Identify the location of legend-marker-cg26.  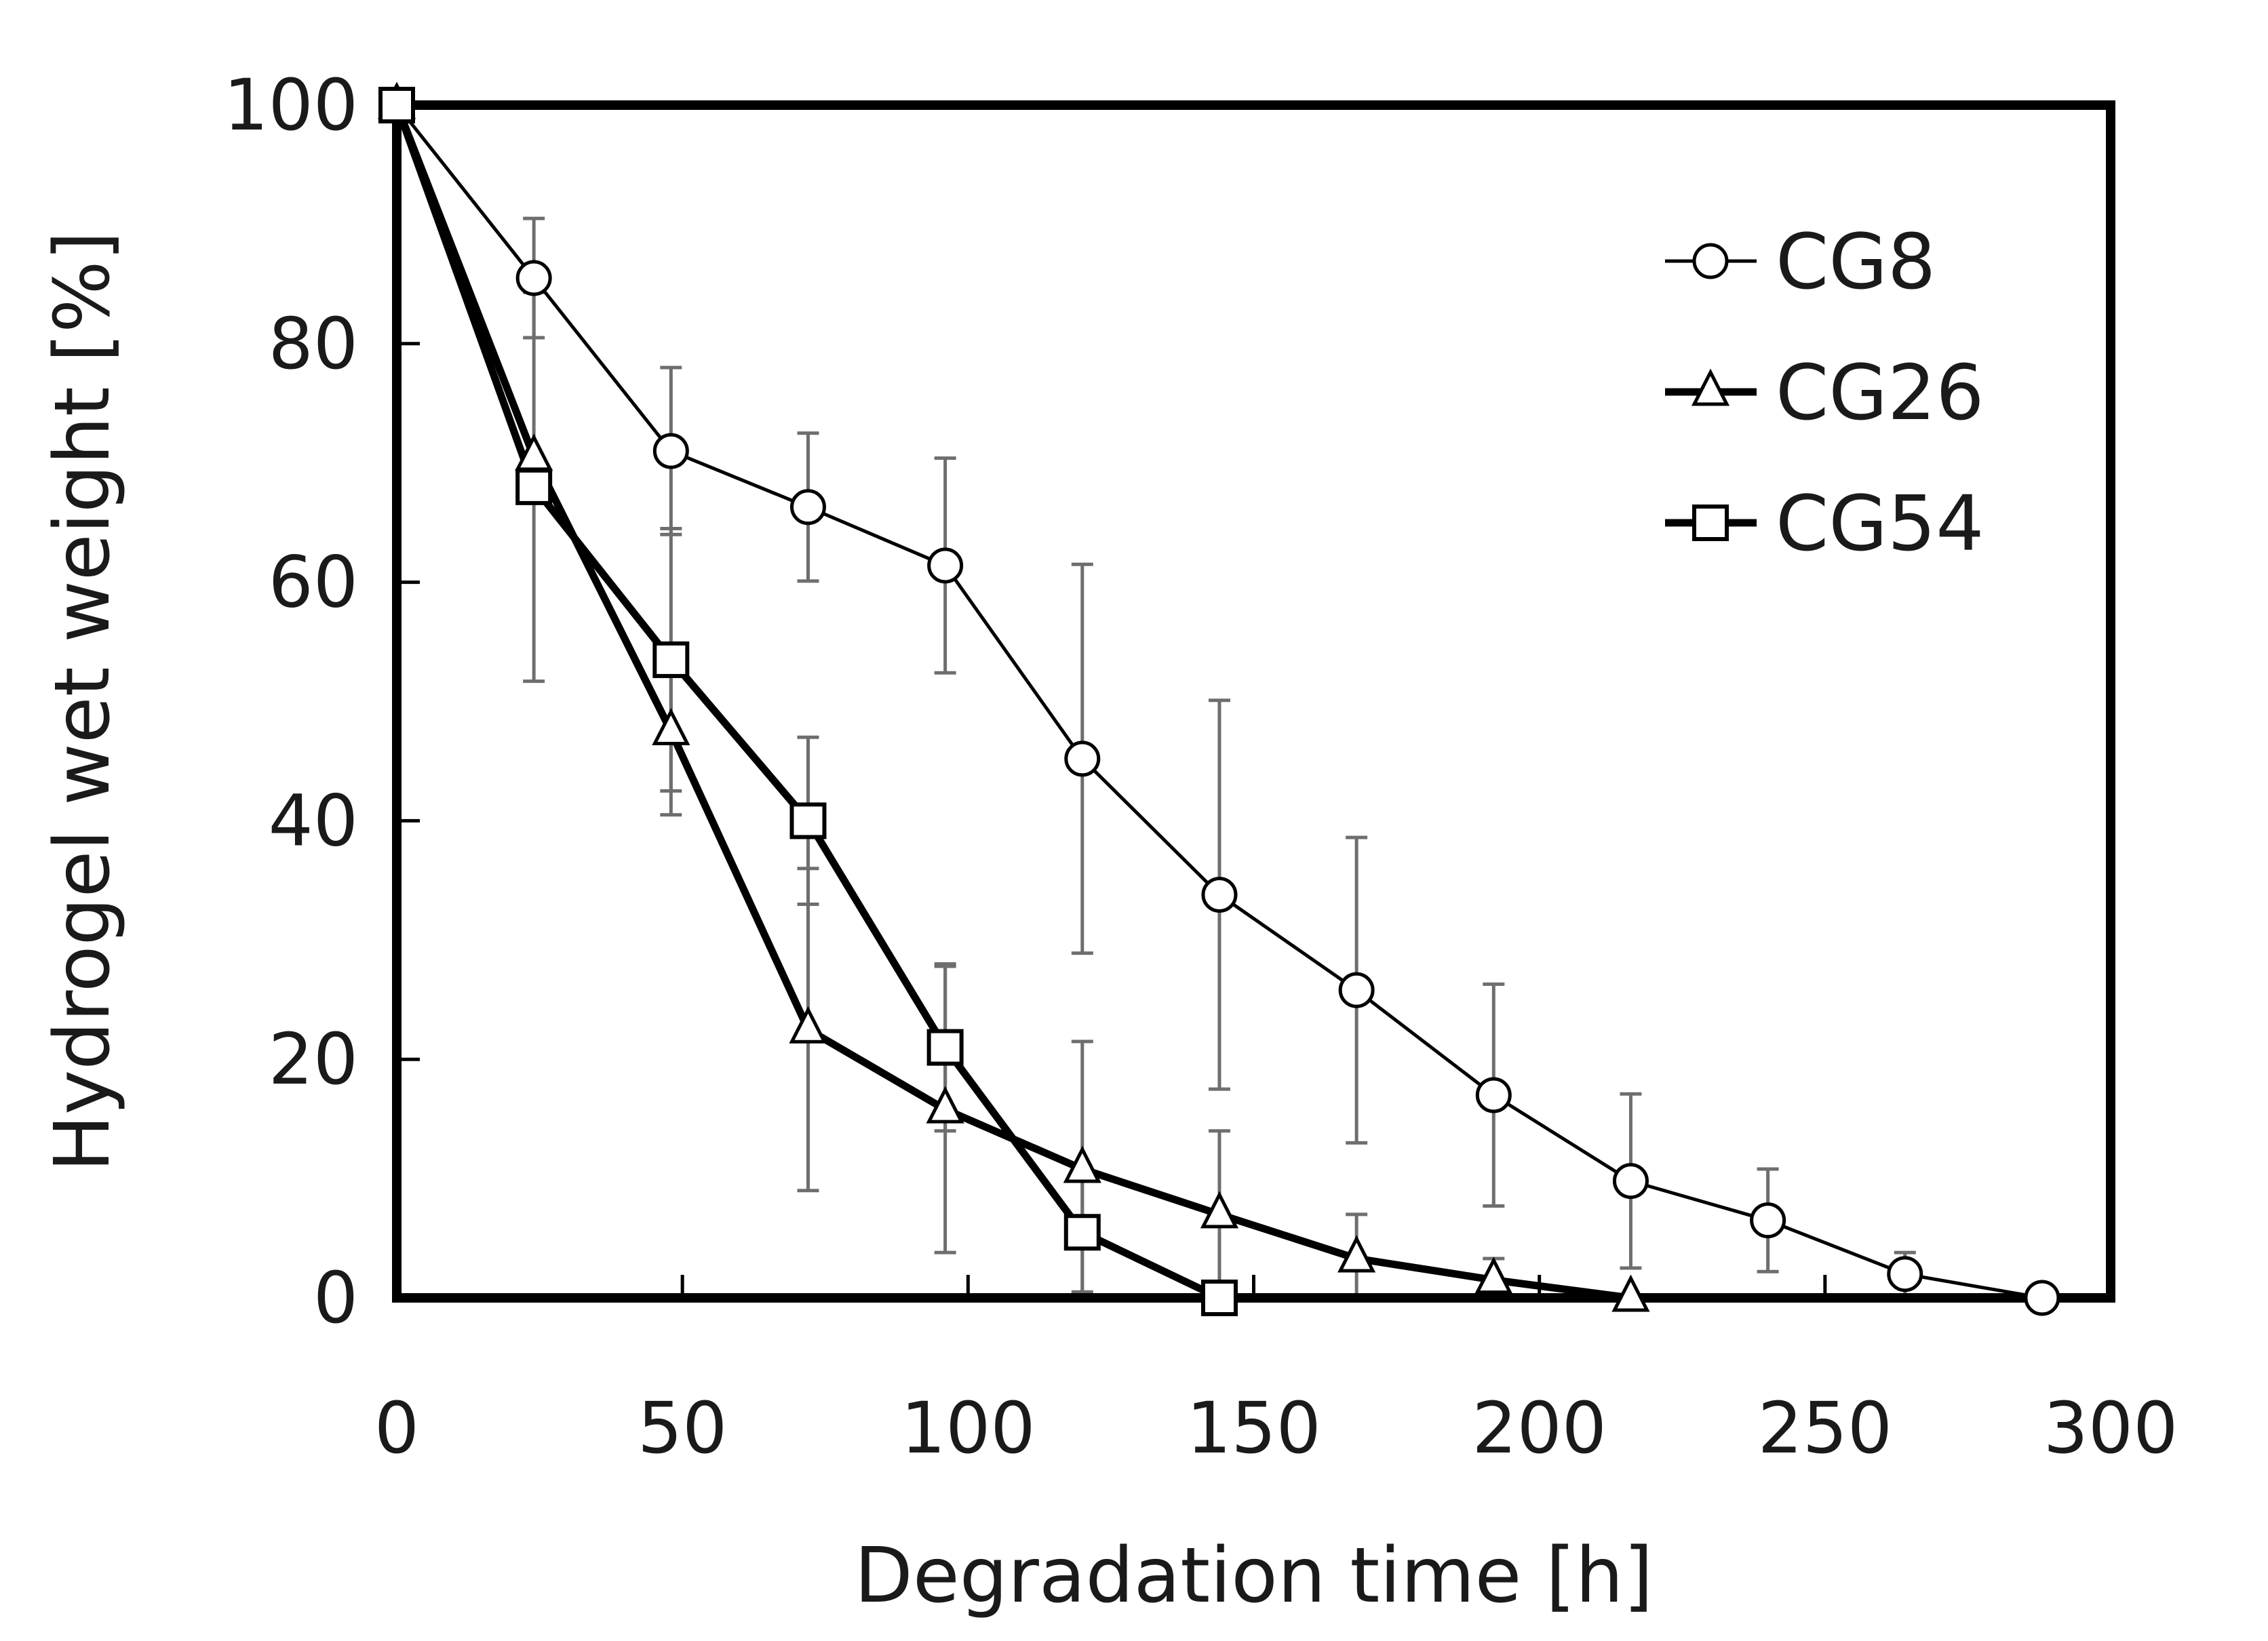
(1710, 387).